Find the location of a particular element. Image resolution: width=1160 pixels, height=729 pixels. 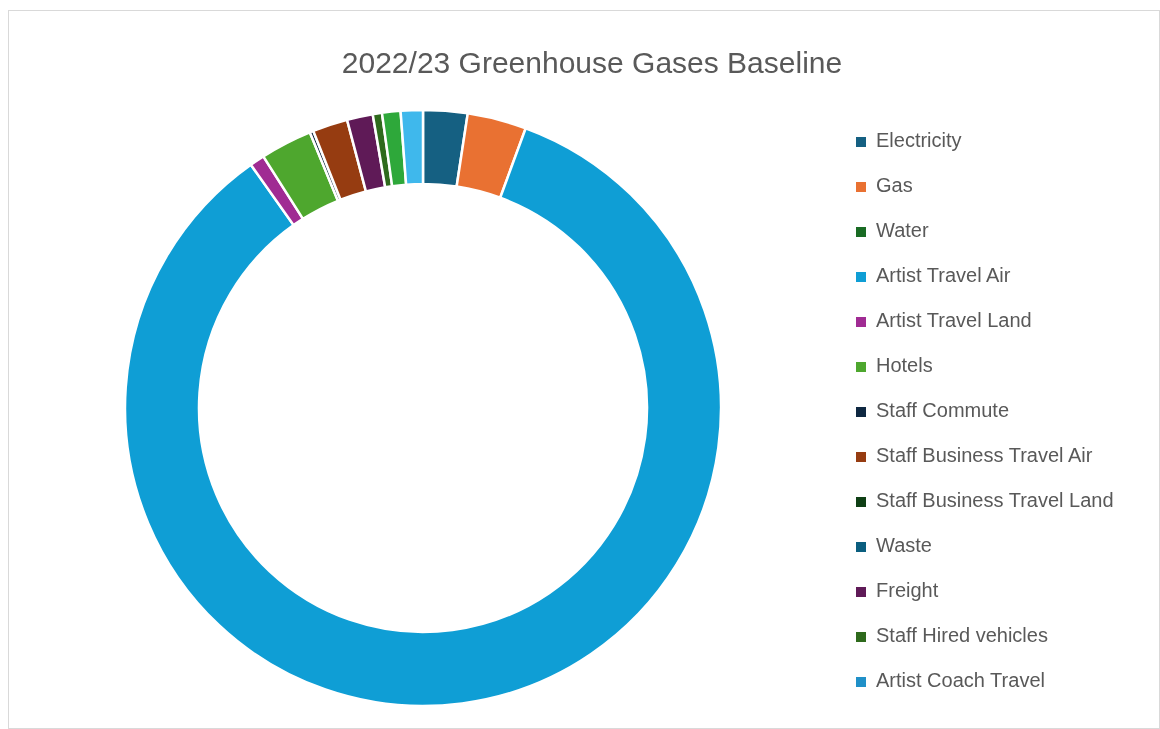

legend-label: Artist Coach Travel is located at coordinates (960, 680).